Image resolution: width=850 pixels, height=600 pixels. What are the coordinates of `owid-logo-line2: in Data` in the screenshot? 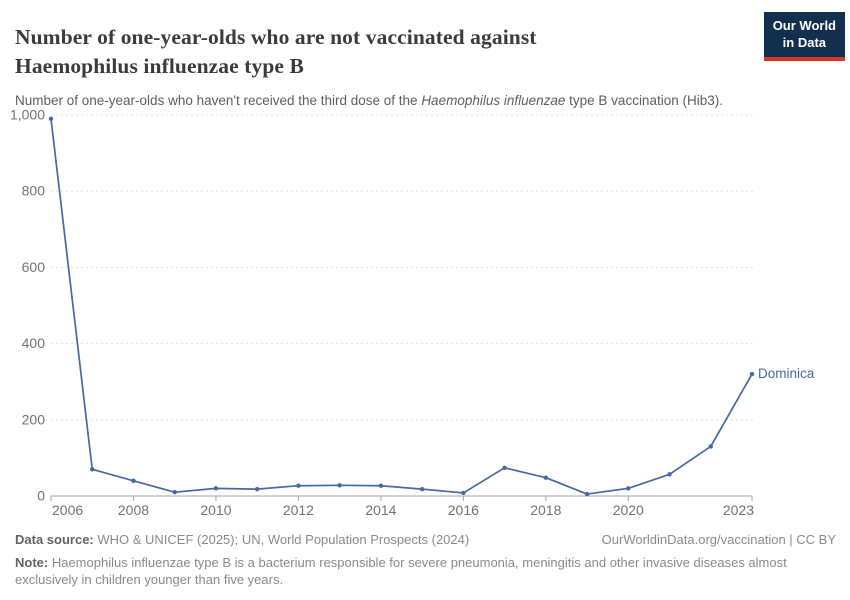 It's located at (804, 42).